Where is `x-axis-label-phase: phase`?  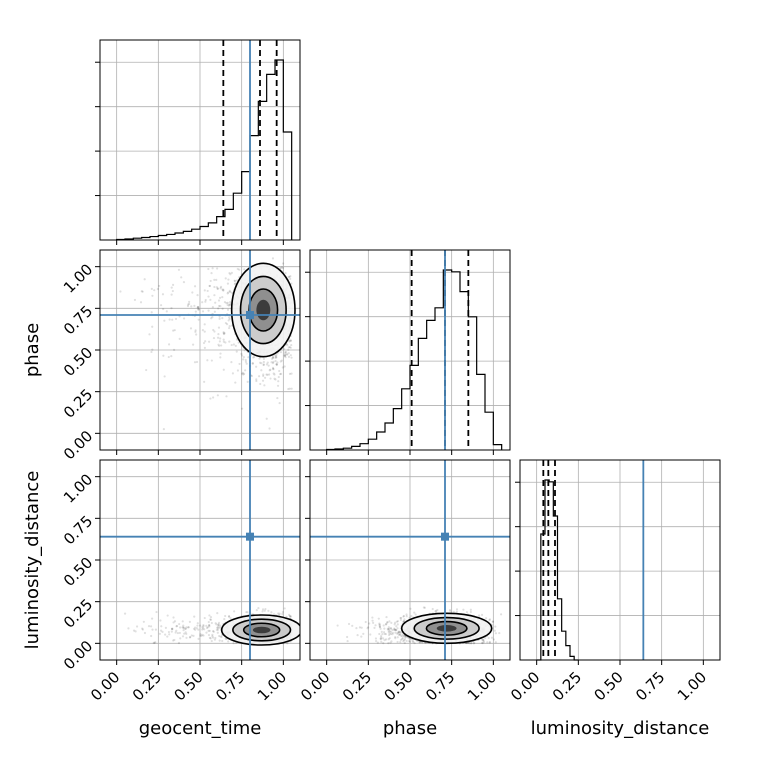 x-axis-label-phase: phase is located at coordinates (410, 728).